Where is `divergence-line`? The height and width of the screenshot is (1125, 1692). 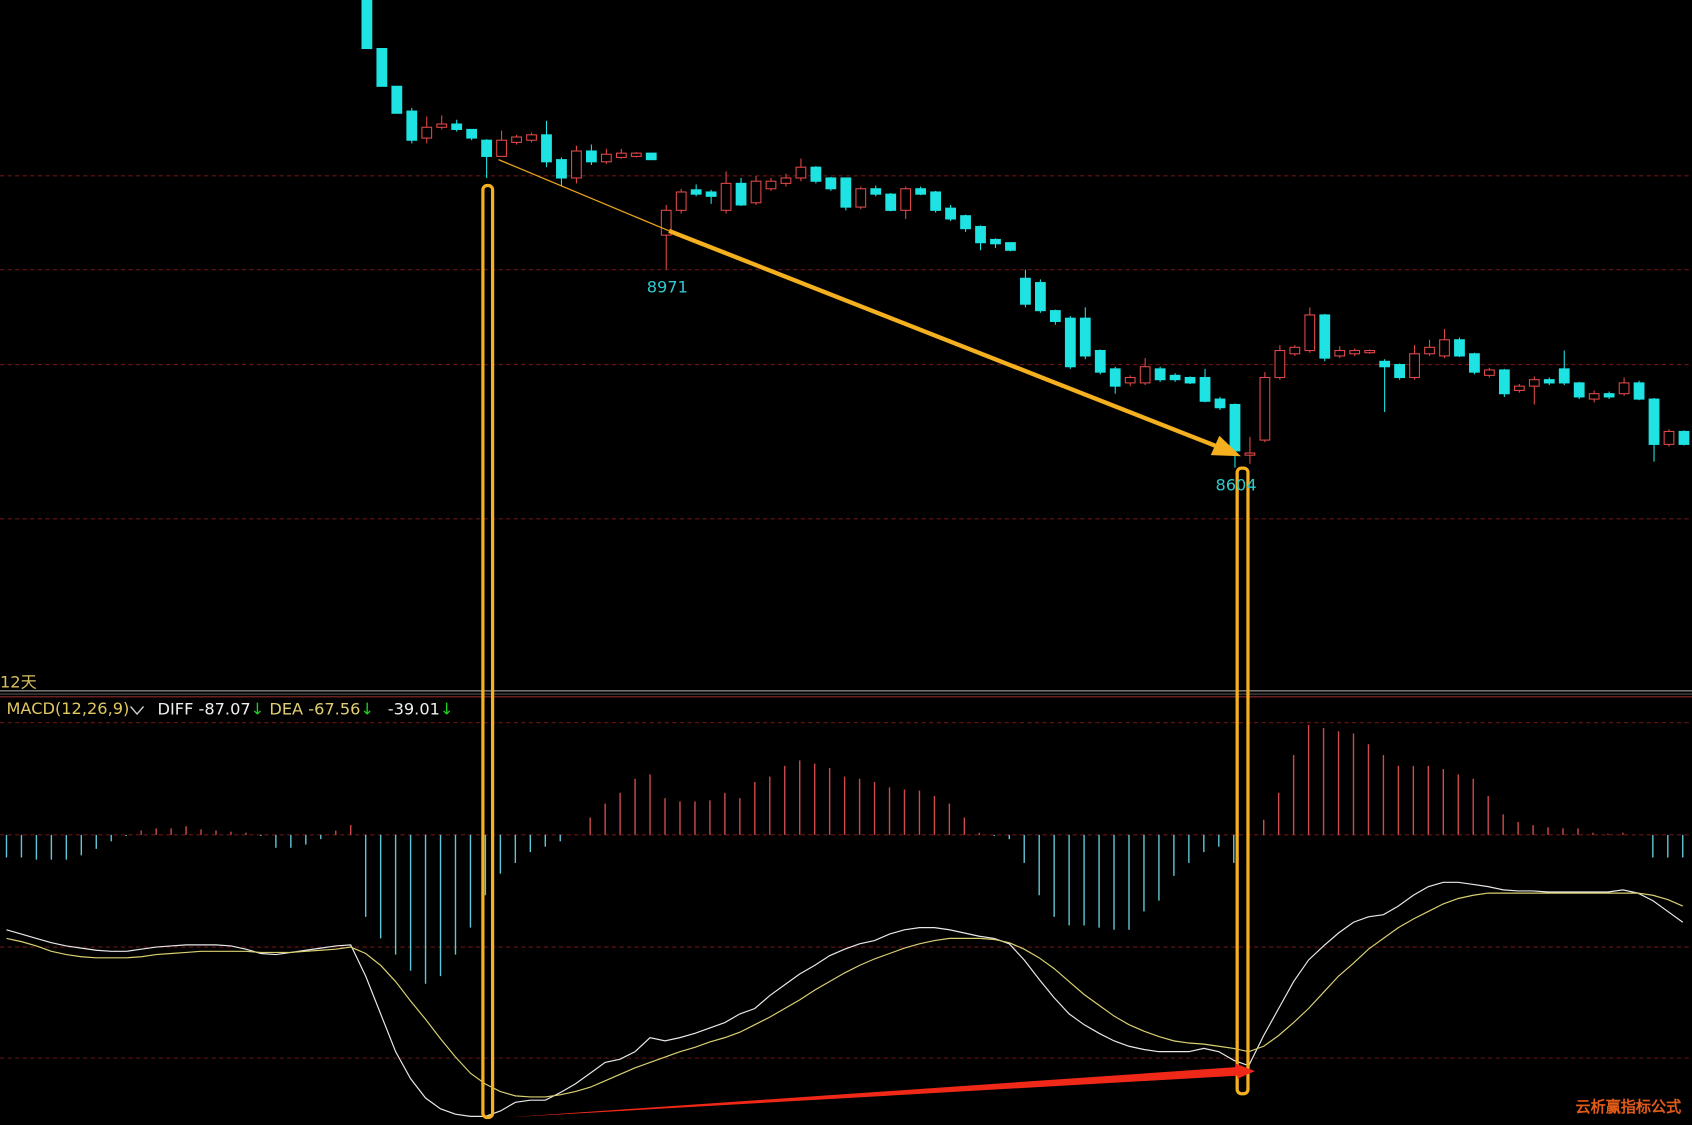
divergence-line is located at coordinates (875, 1092).